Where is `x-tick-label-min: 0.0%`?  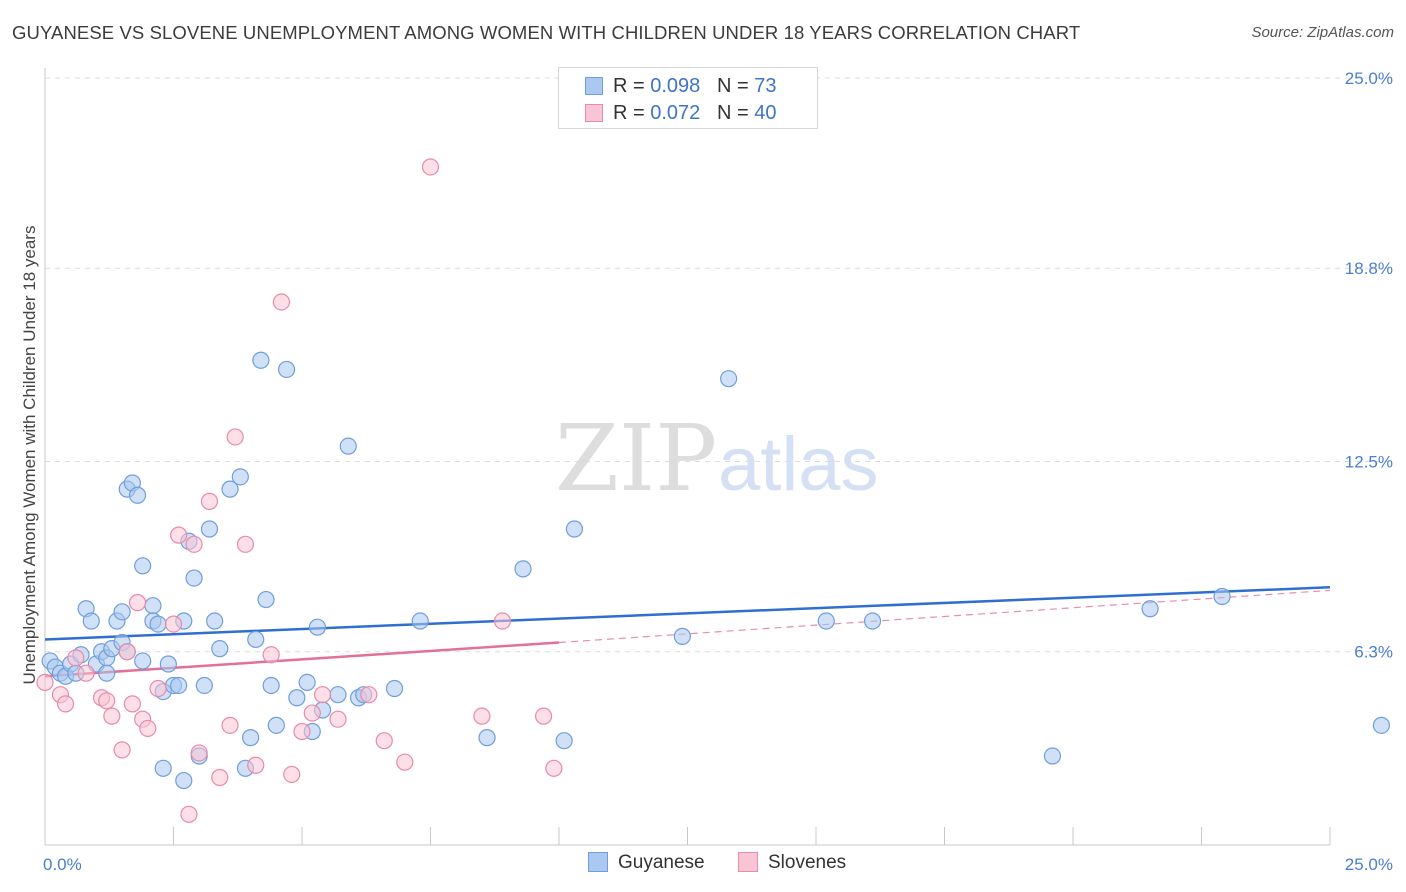
x-tick-label-min: 0.0% is located at coordinates (62, 864).